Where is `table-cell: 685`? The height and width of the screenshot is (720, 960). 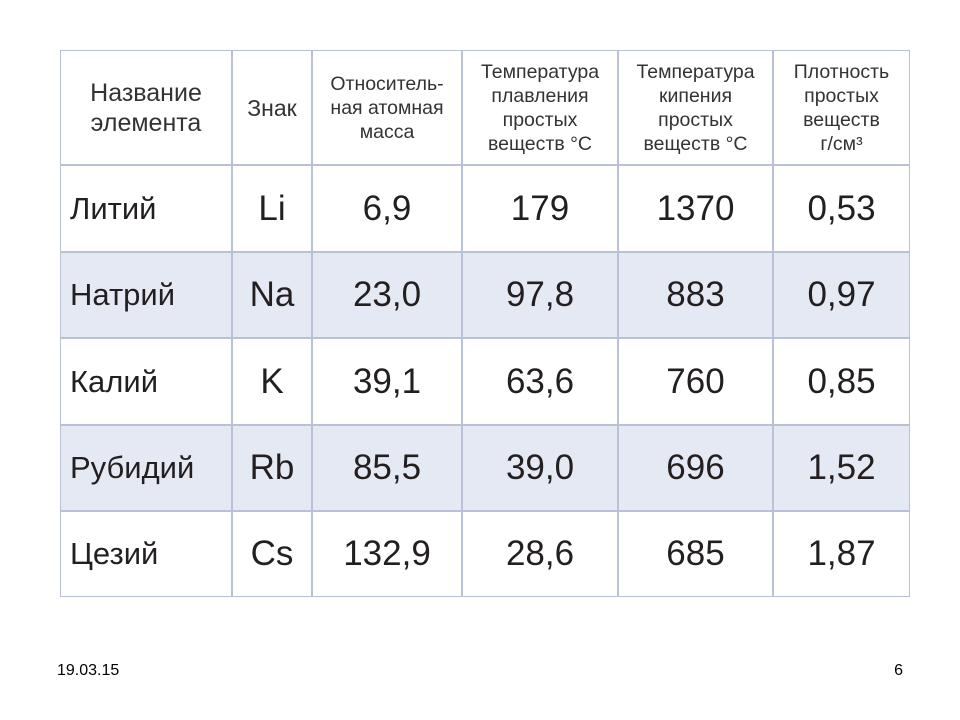 table-cell: 685 is located at coordinates (695, 554).